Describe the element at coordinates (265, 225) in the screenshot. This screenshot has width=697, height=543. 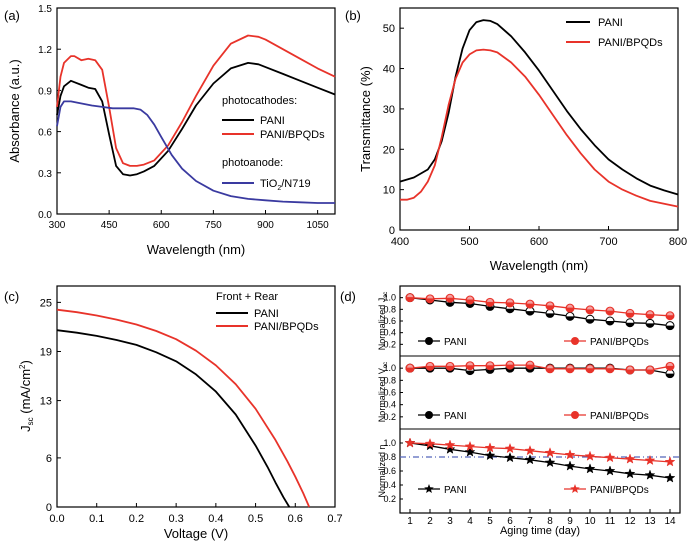
I see `a-xtick-label: 900` at that location.